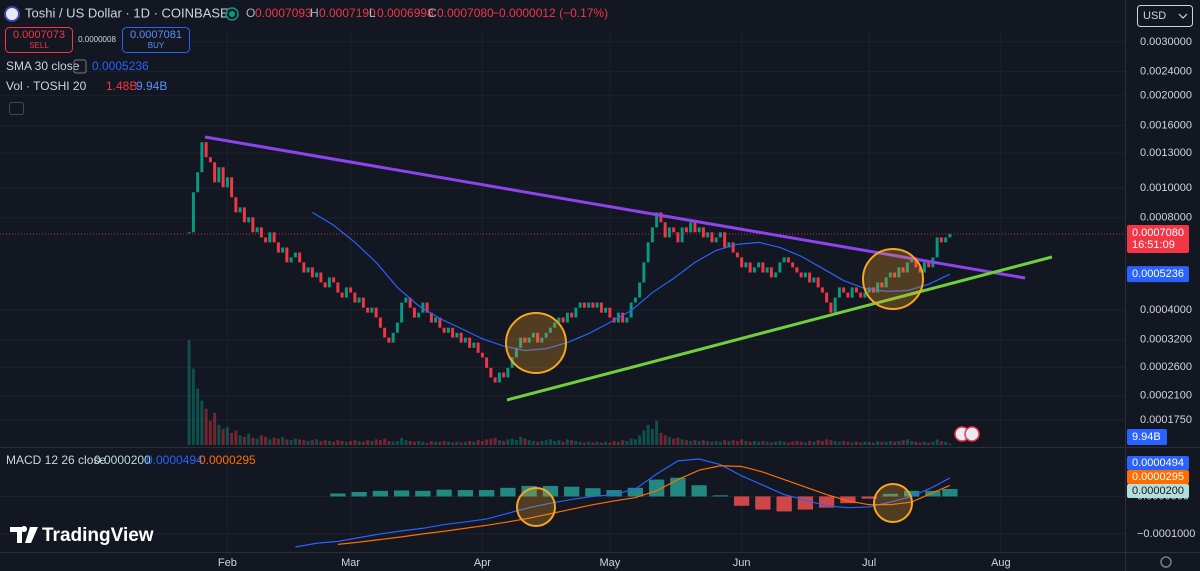  Describe the element at coordinates (156, 35) in the screenshot. I see `buy-price: 0.0007081` at that location.